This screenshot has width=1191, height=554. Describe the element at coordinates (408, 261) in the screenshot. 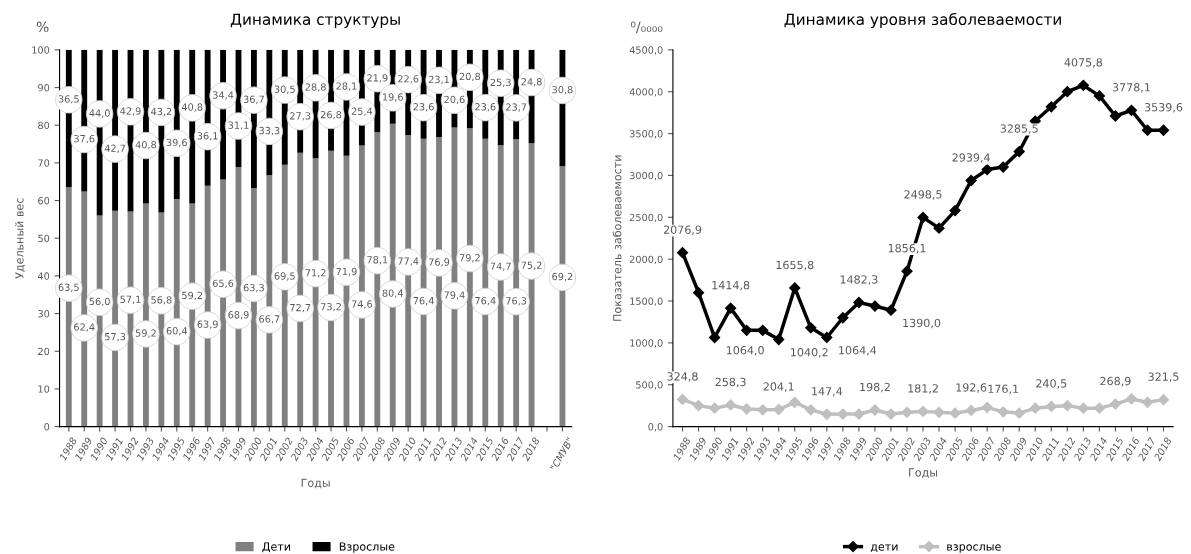

I see `data-label: 77,4` at that location.